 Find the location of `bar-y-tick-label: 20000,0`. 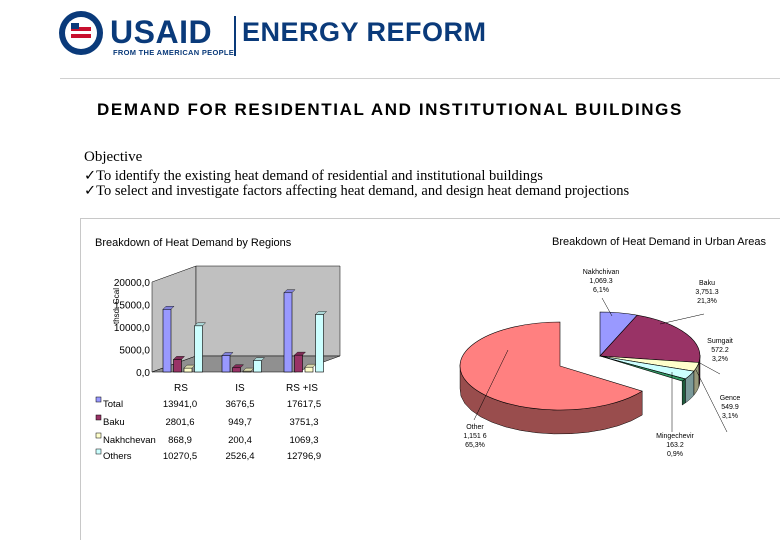

bar-y-tick-label: 20000,0 is located at coordinates (132, 283).